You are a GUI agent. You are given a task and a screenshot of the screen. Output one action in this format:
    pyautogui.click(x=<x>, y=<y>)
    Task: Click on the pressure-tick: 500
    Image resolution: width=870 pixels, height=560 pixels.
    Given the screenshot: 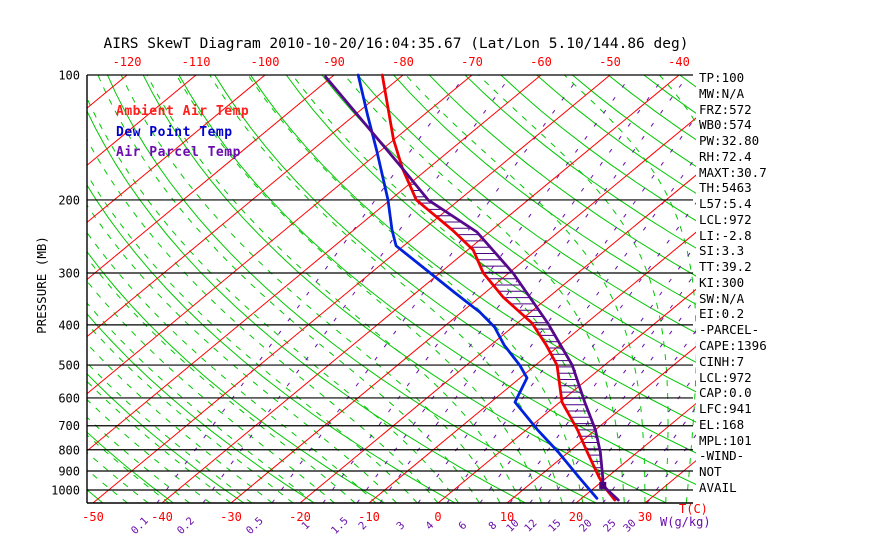 What is the action you would take?
    pyautogui.click(x=69, y=366)
    